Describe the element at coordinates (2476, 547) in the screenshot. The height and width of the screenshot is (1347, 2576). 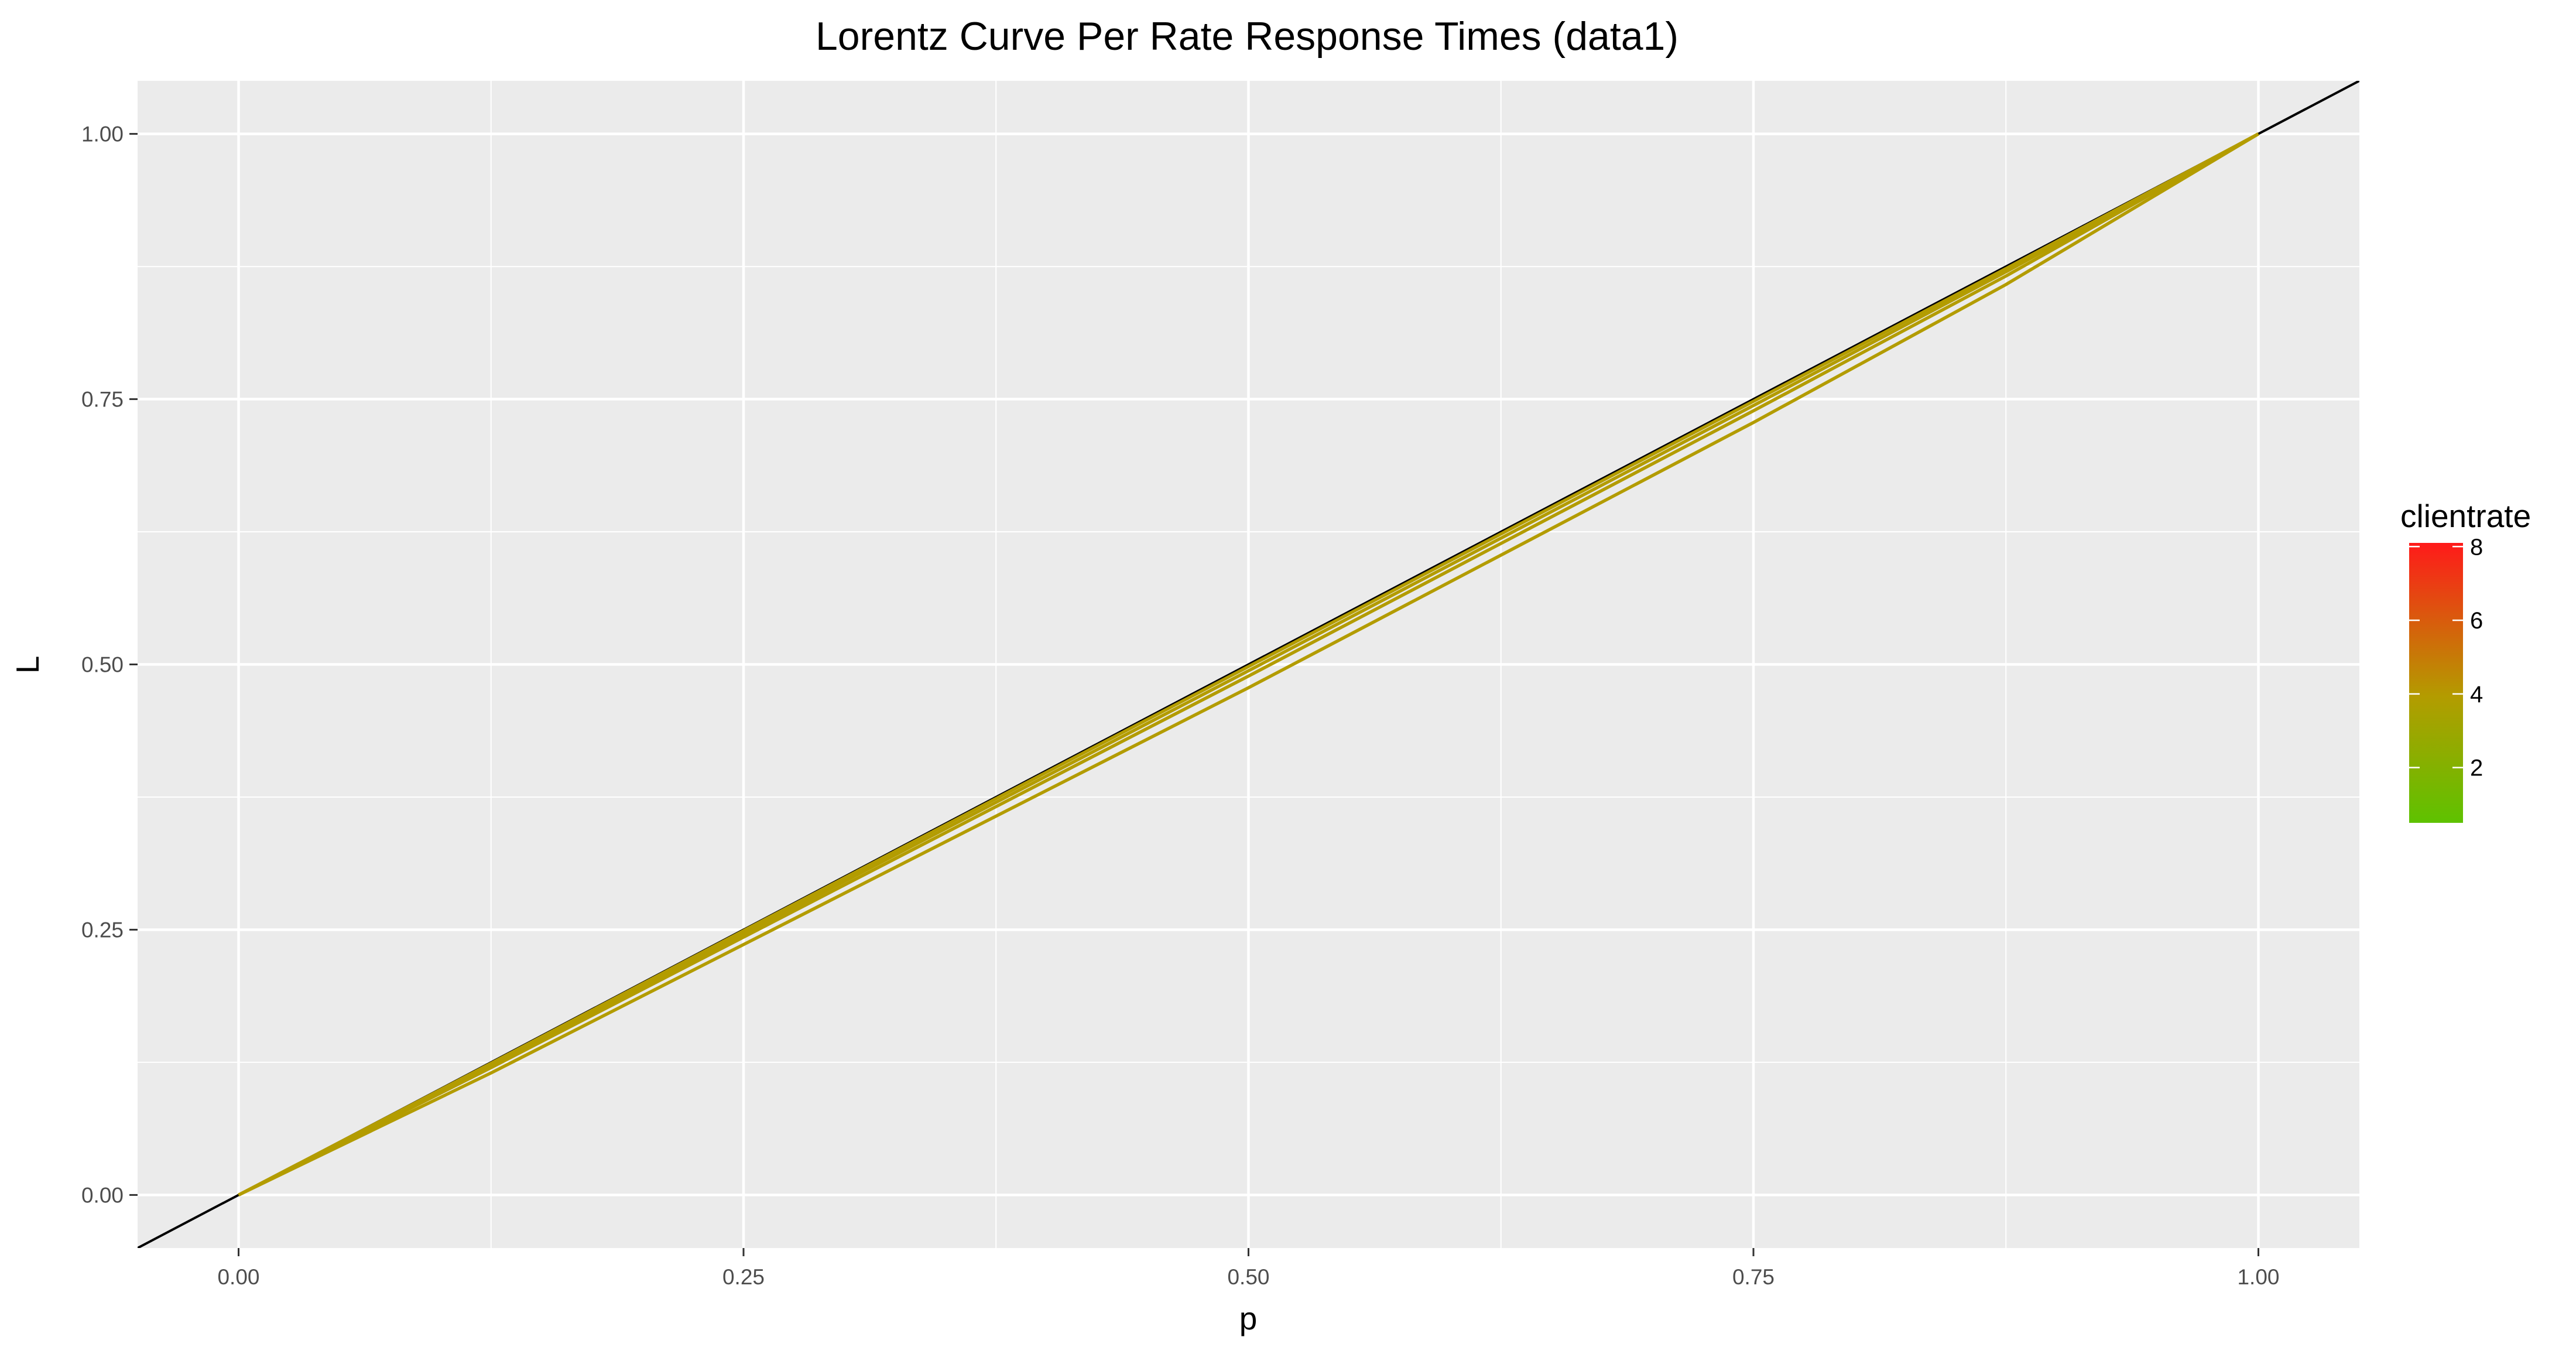
I see `legend-tick-label: 8` at that location.